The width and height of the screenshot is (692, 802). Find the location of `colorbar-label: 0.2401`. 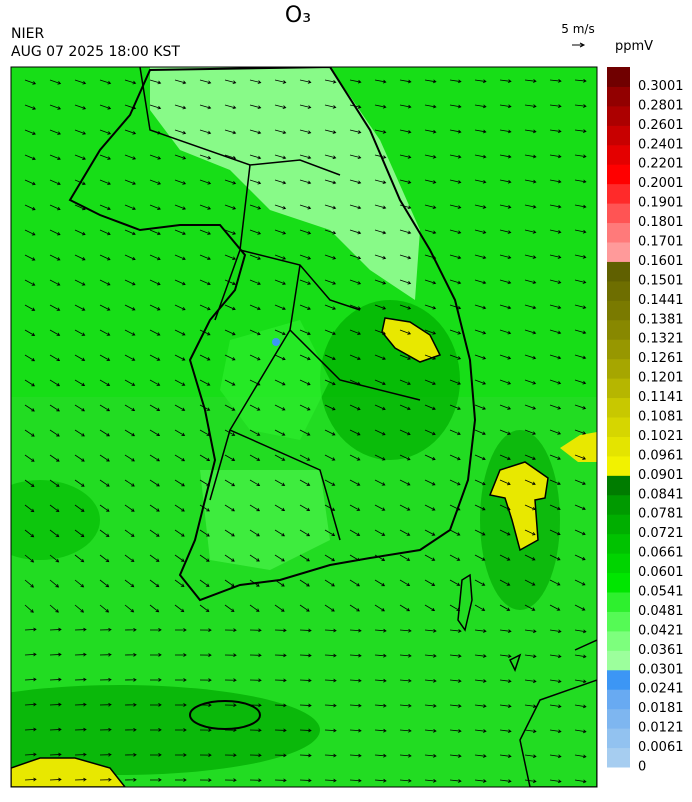

colorbar-label: 0.2401 is located at coordinates (661, 144).